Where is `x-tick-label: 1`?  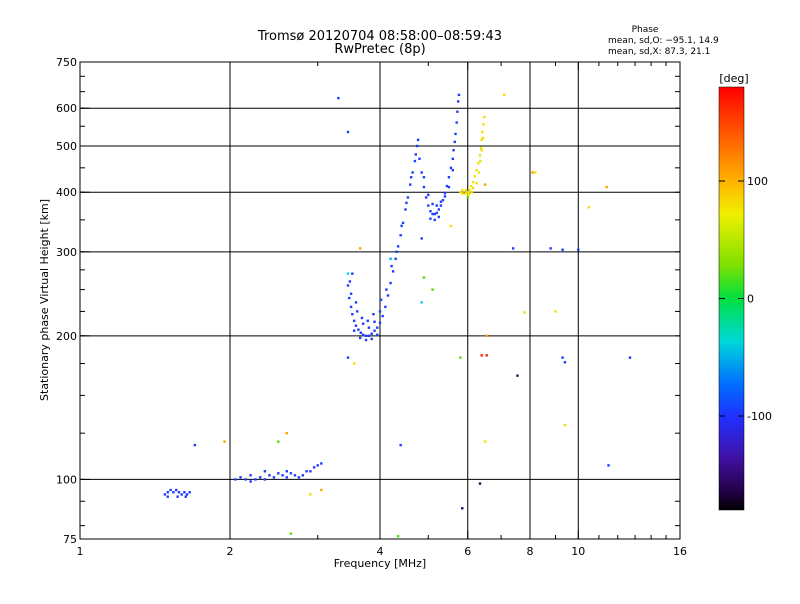 x-tick-label: 1 is located at coordinates (80, 551).